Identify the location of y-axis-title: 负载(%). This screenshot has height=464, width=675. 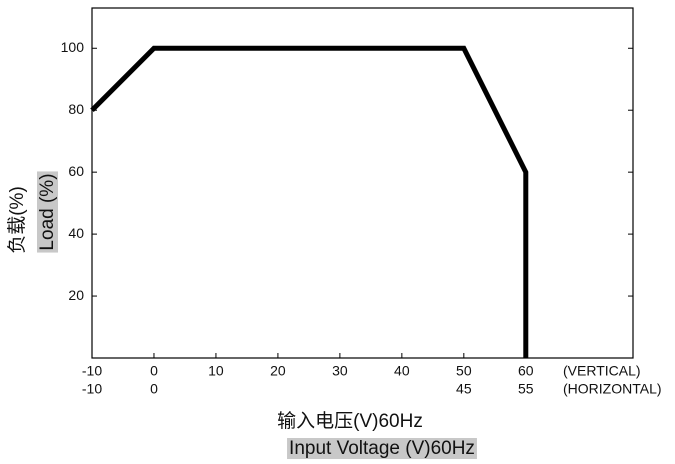
(17, 220).